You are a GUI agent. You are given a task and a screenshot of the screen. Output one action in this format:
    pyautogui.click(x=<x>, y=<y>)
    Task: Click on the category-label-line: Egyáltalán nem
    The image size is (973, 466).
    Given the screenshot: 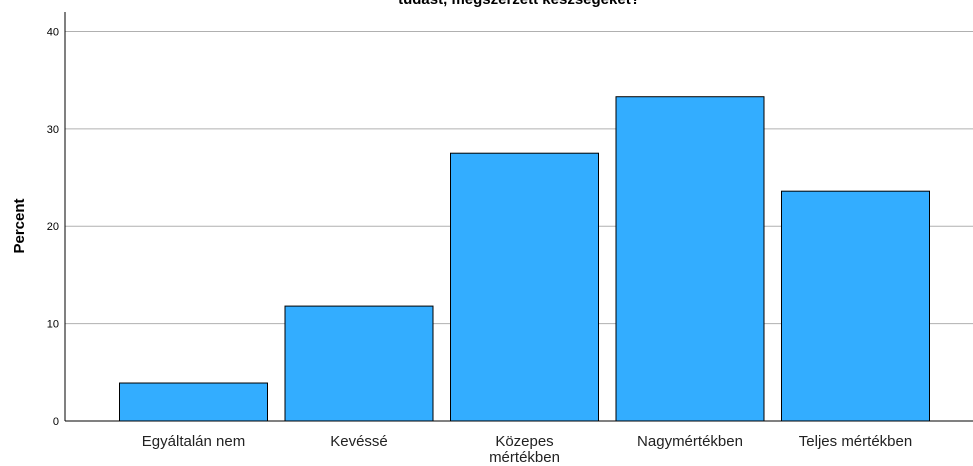 What is the action you would take?
    pyautogui.click(x=193, y=441)
    